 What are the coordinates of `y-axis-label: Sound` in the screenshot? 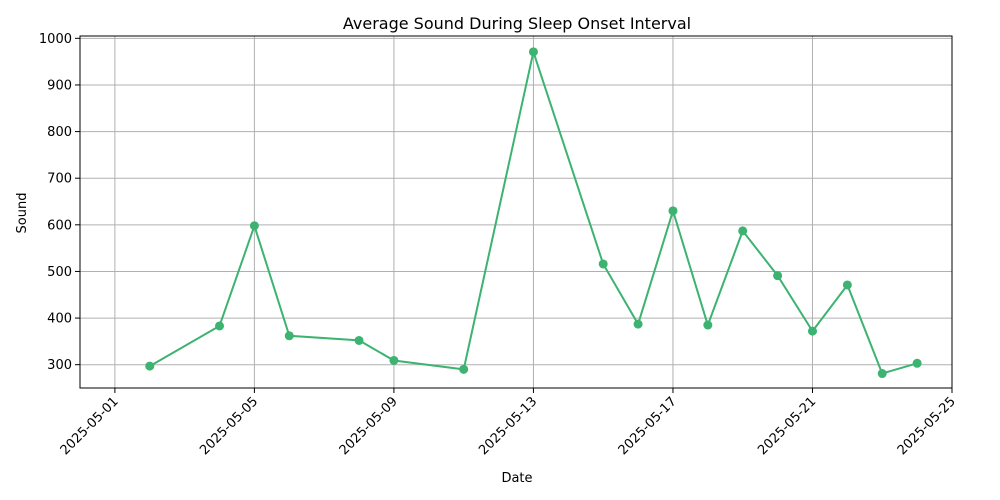 It's located at (22, 213).